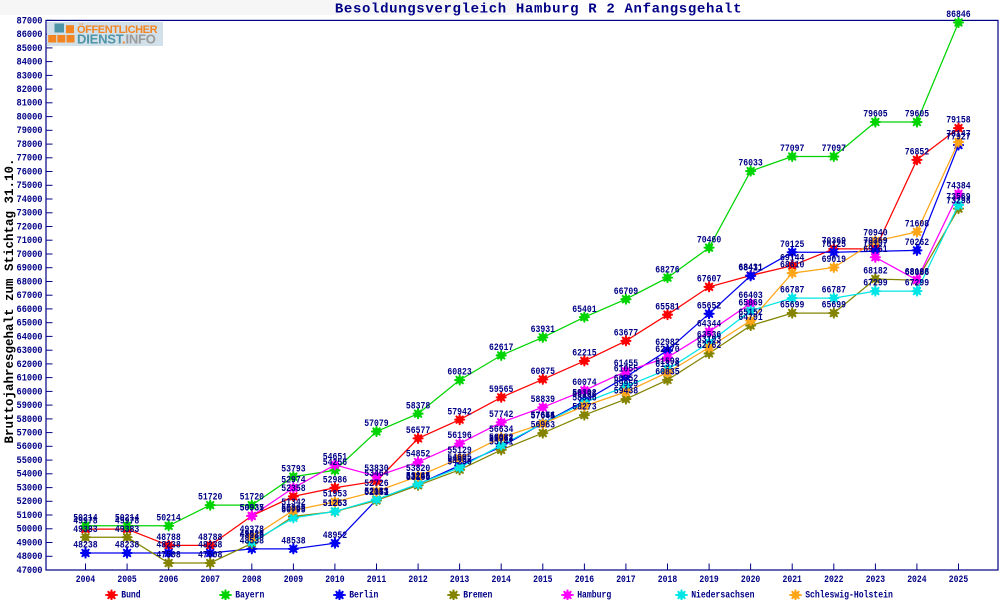  Describe the element at coordinates (30, 131) in the screenshot. I see `svg-text: 79000` at that location.